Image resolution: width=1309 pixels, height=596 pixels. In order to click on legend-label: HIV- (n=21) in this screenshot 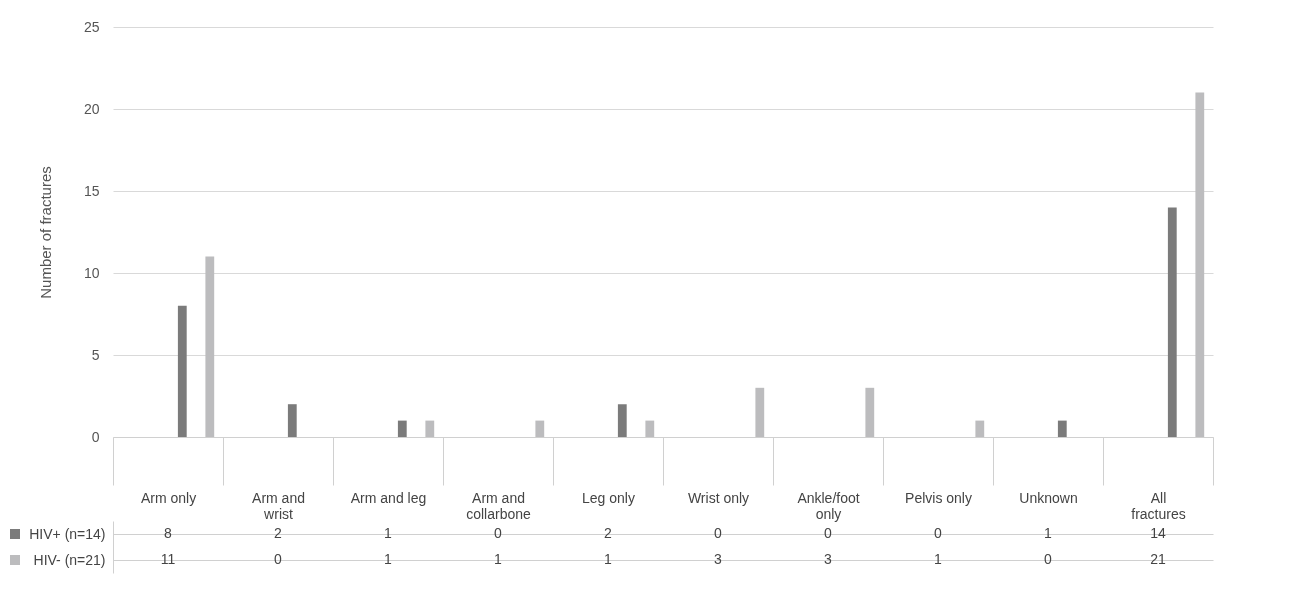, I will do `click(69, 559)`.